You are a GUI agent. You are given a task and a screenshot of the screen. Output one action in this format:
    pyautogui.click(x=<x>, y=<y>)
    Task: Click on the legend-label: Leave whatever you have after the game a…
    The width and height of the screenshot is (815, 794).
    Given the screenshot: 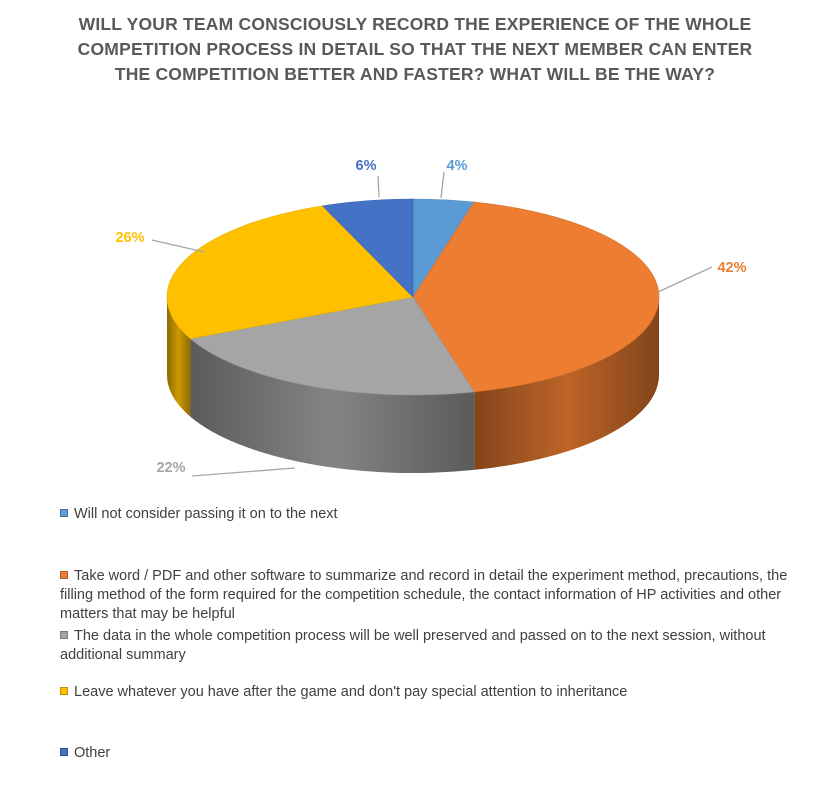 What is the action you would take?
    pyautogui.click(x=351, y=692)
    